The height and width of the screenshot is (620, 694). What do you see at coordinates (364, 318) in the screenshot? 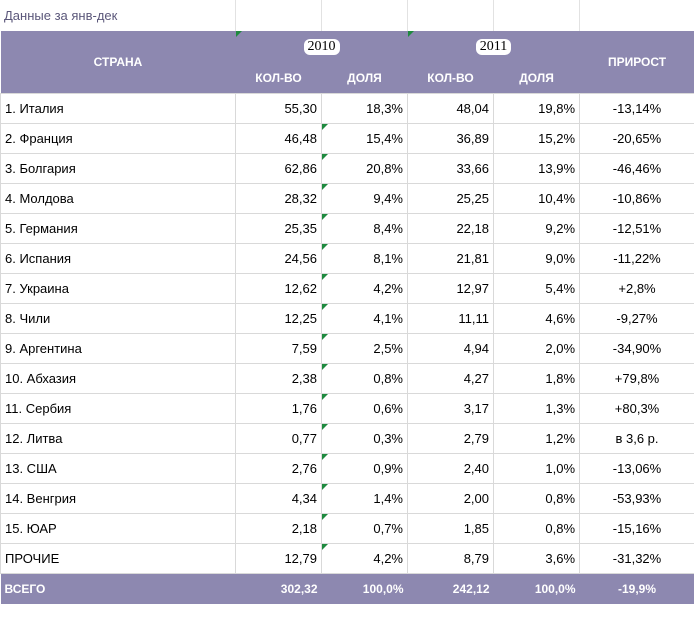
I see `cell-share-2010: 4,1%` at bounding box center [364, 318].